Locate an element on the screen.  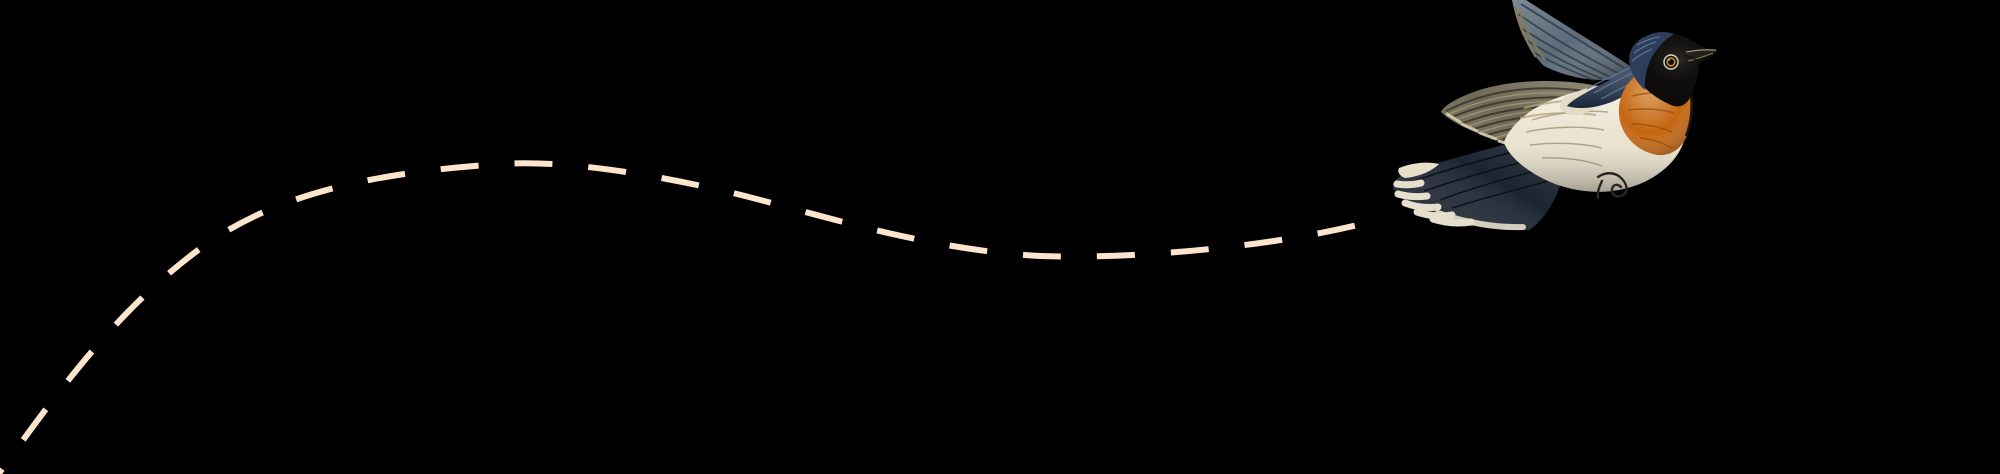
bird-eye-pupil is located at coordinates (1671, 62).